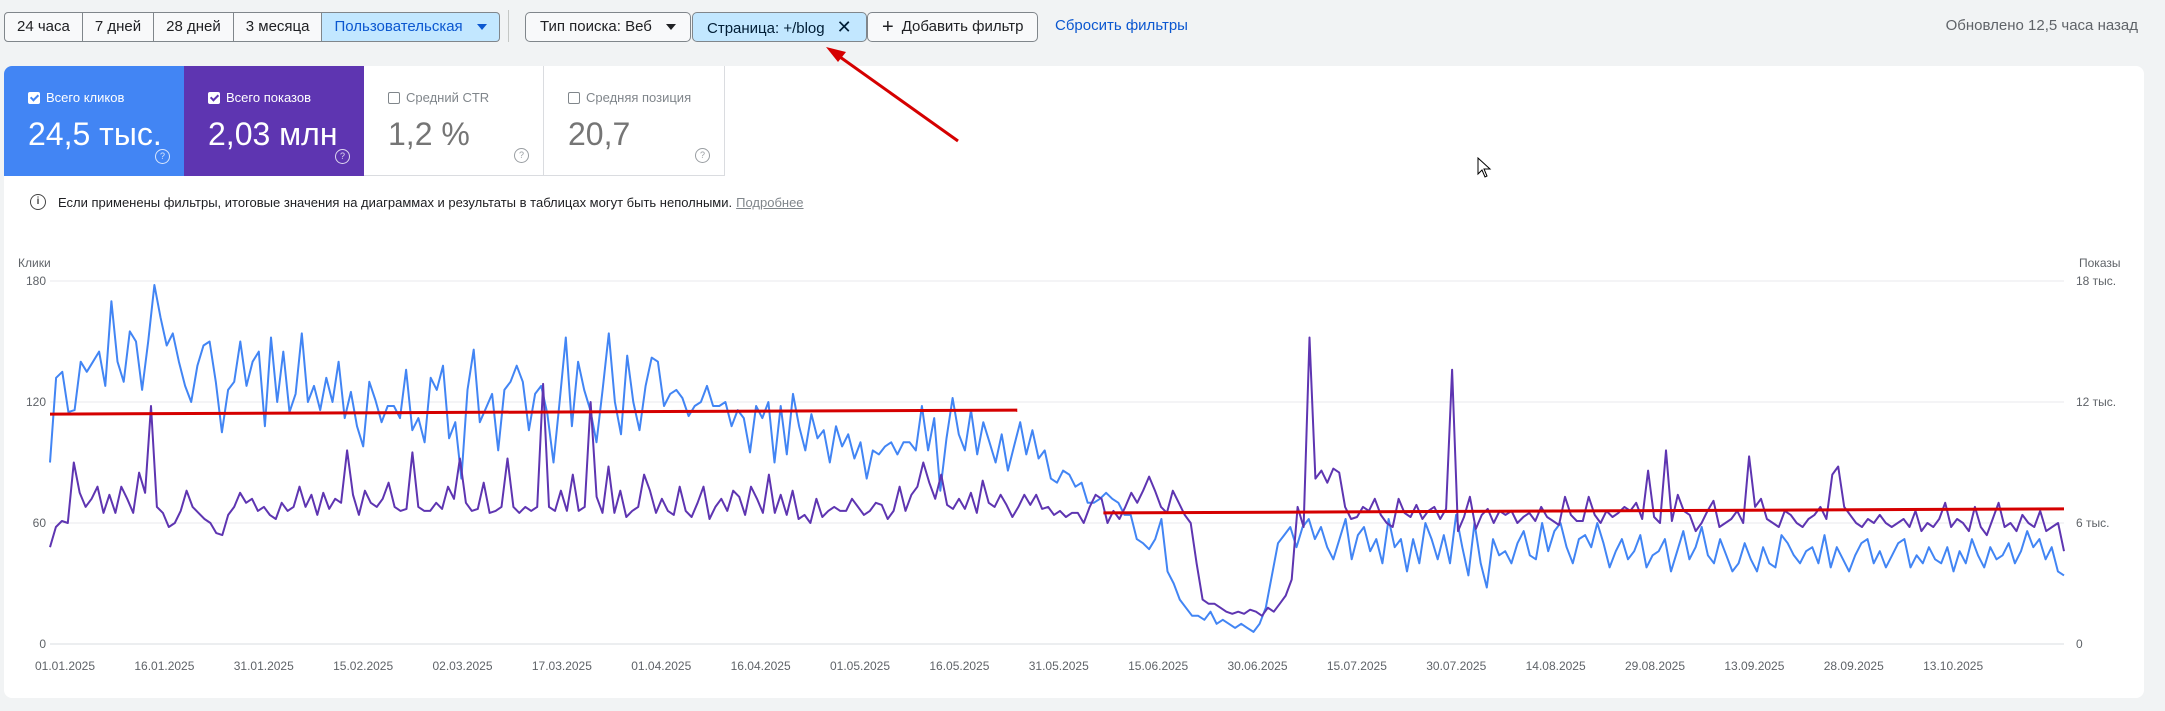 The width and height of the screenshot is (2165, 711). What do you see at coordinates (278, 27) in the screenshot?
I see `range-3m: 3 месяца` at bounding box center [278, 27].